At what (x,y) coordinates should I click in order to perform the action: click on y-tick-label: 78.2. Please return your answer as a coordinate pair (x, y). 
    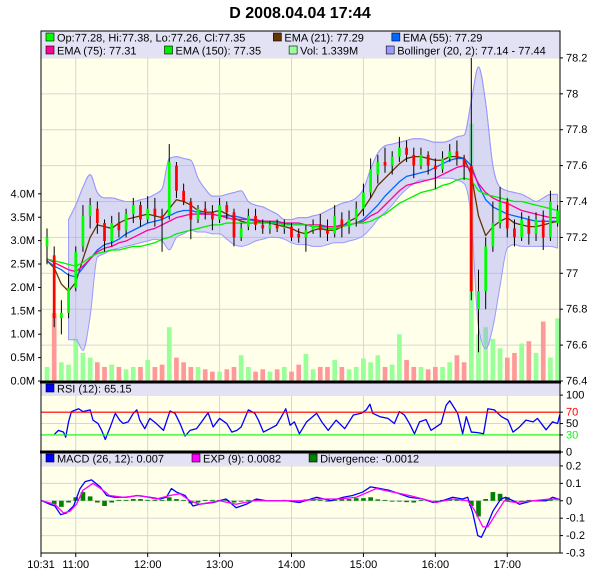
    Looking at the image, I should click on (577, 58).